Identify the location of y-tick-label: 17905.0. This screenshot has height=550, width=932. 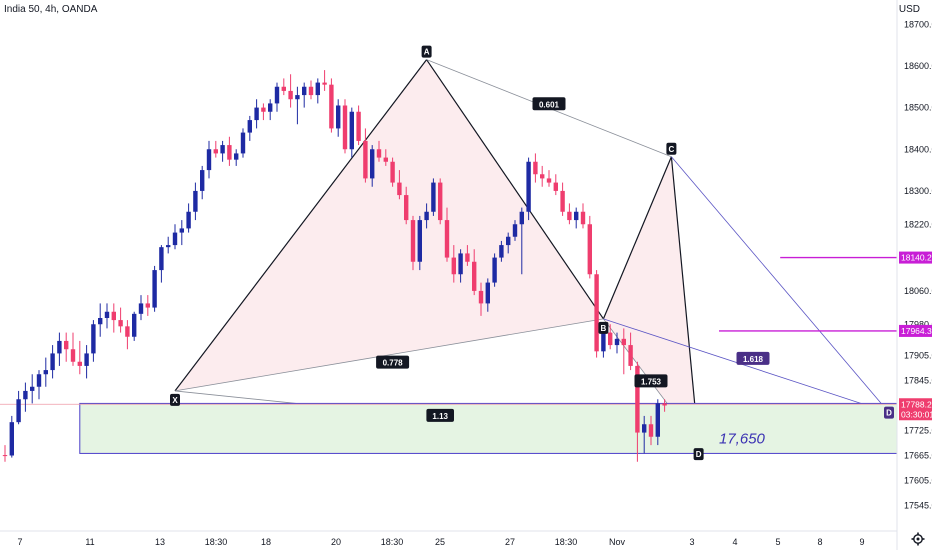
(918, 356).